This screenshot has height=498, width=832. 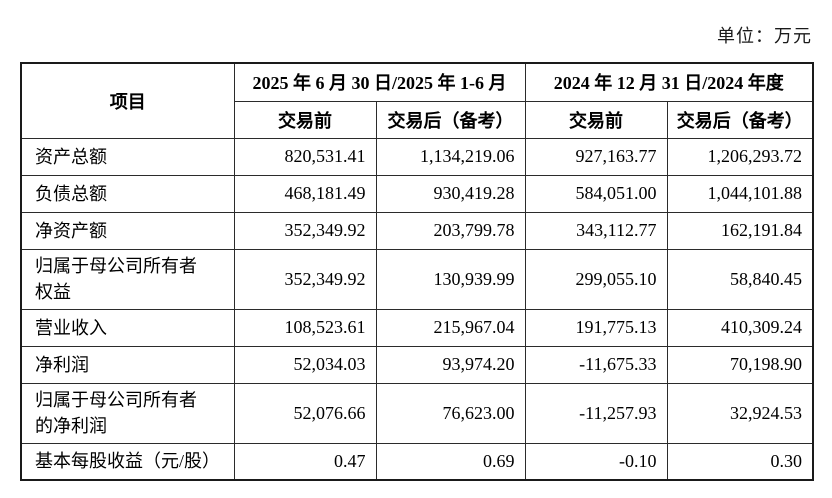 I want to click on post-transaction-2025-header: 交易后（备考）, so click(x=450, y=119).